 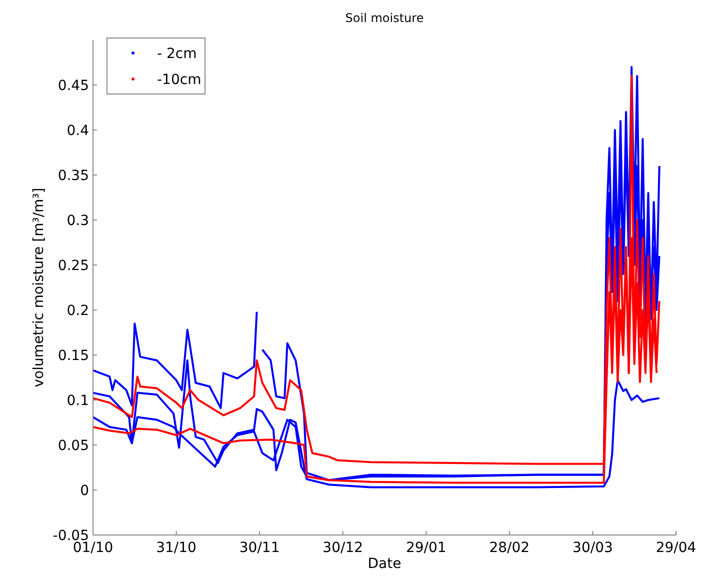 What do you see at coordinates (73, 446) in the screenshot?
I see `y-tick-label: 0.05` at bounding box center [73, 446].